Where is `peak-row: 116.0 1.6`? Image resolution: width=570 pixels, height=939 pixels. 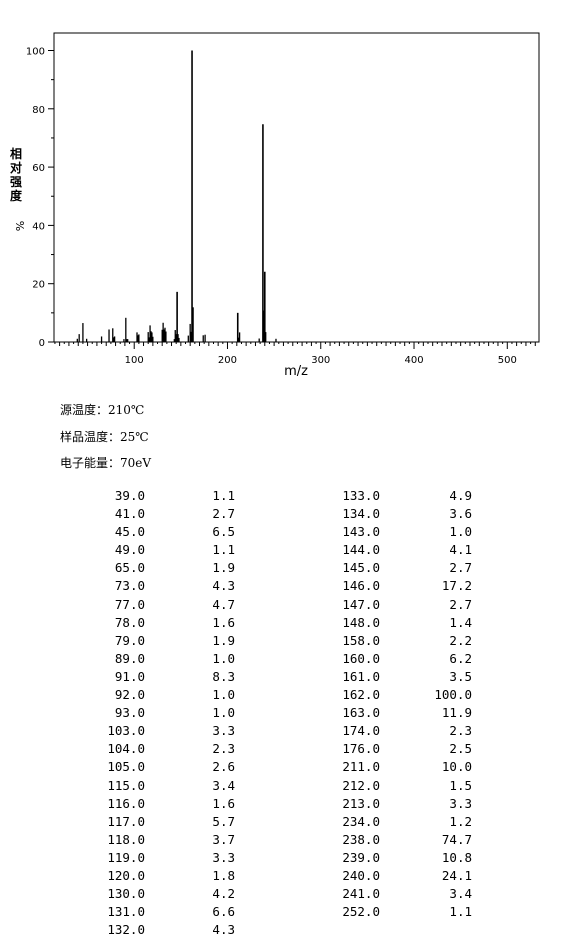 peak-row: 116.0 1.6 is located at coordinates (117, 804).